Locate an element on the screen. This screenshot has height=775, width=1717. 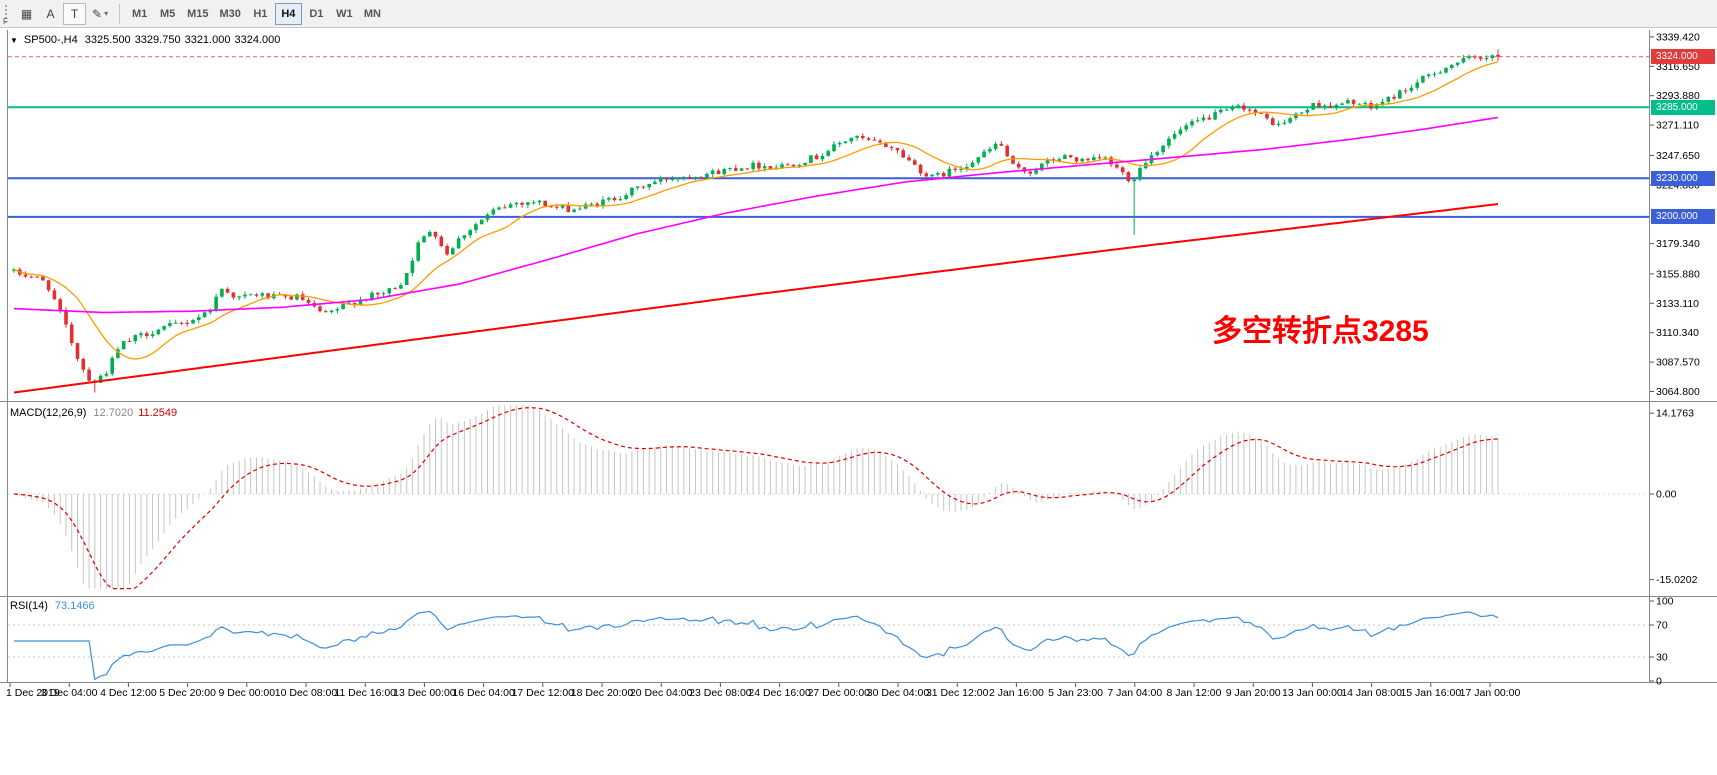
current-price-badge: 3324.000 is located at coordinates (1683, 57).